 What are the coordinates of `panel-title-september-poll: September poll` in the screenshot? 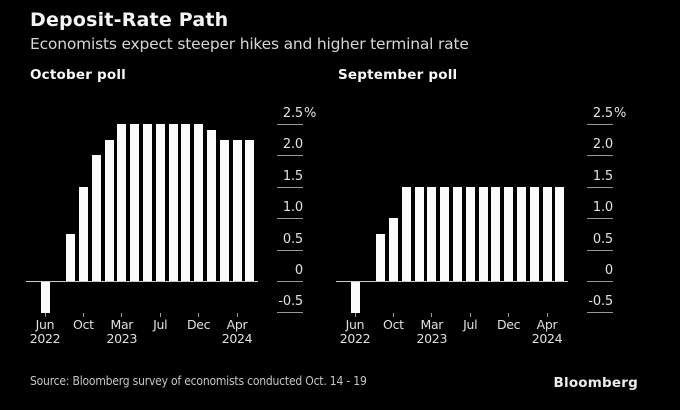 It's located at (398, 75).